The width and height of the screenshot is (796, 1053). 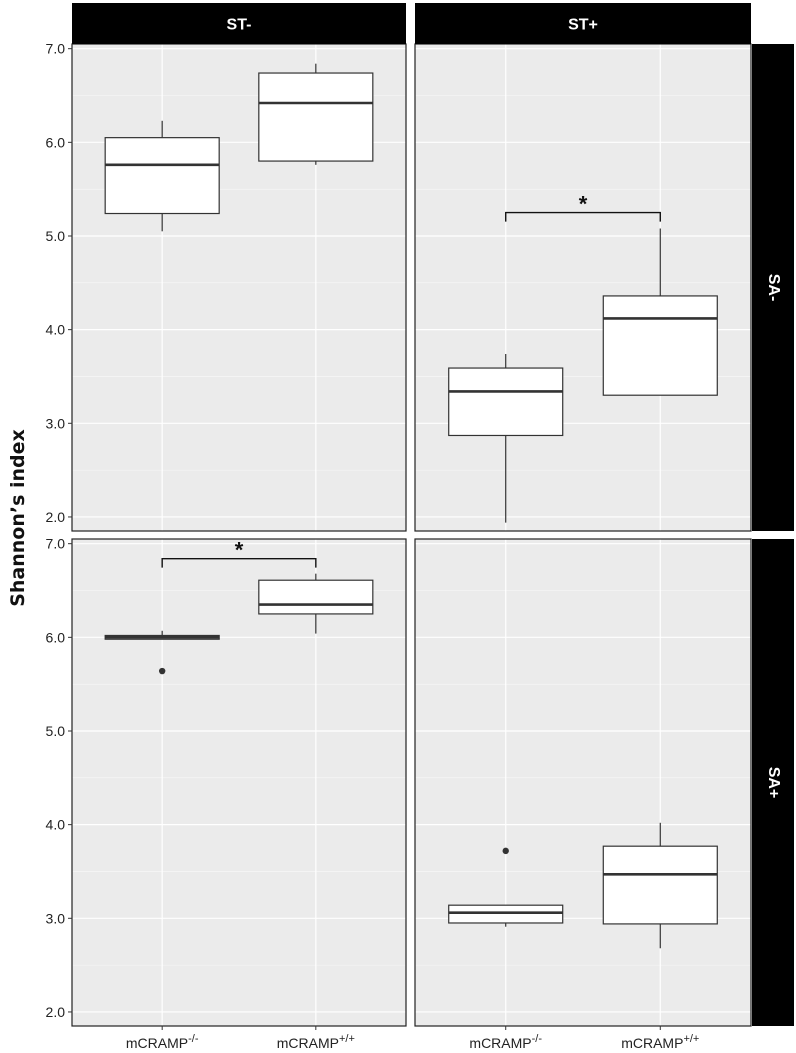 I want to click on row-strip-label-2: SA+, so click(x=773, y=783).